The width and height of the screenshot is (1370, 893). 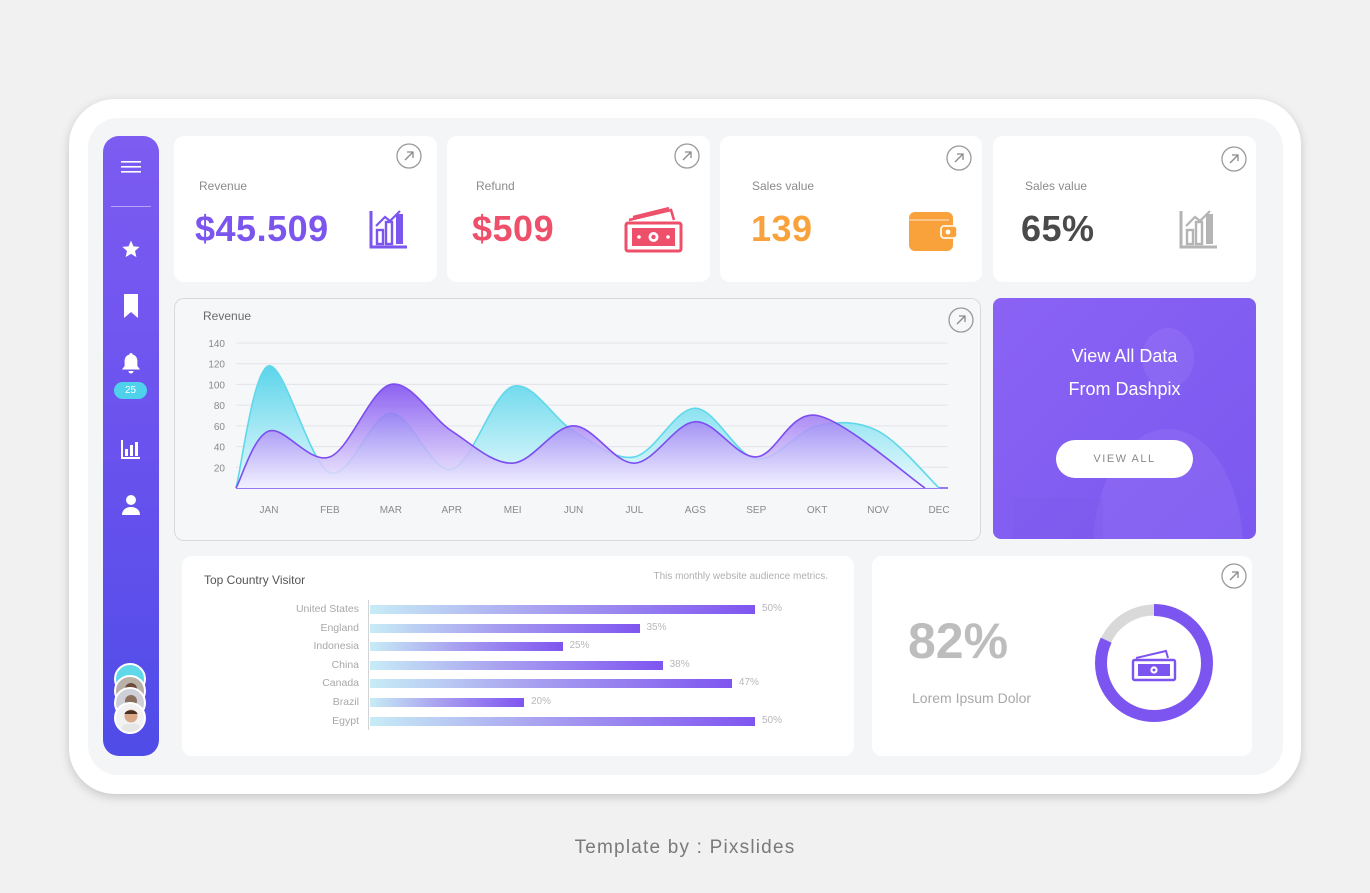 I want to click on stat-card-revenue: Revenue $45.509, so click(x=305, y=209).